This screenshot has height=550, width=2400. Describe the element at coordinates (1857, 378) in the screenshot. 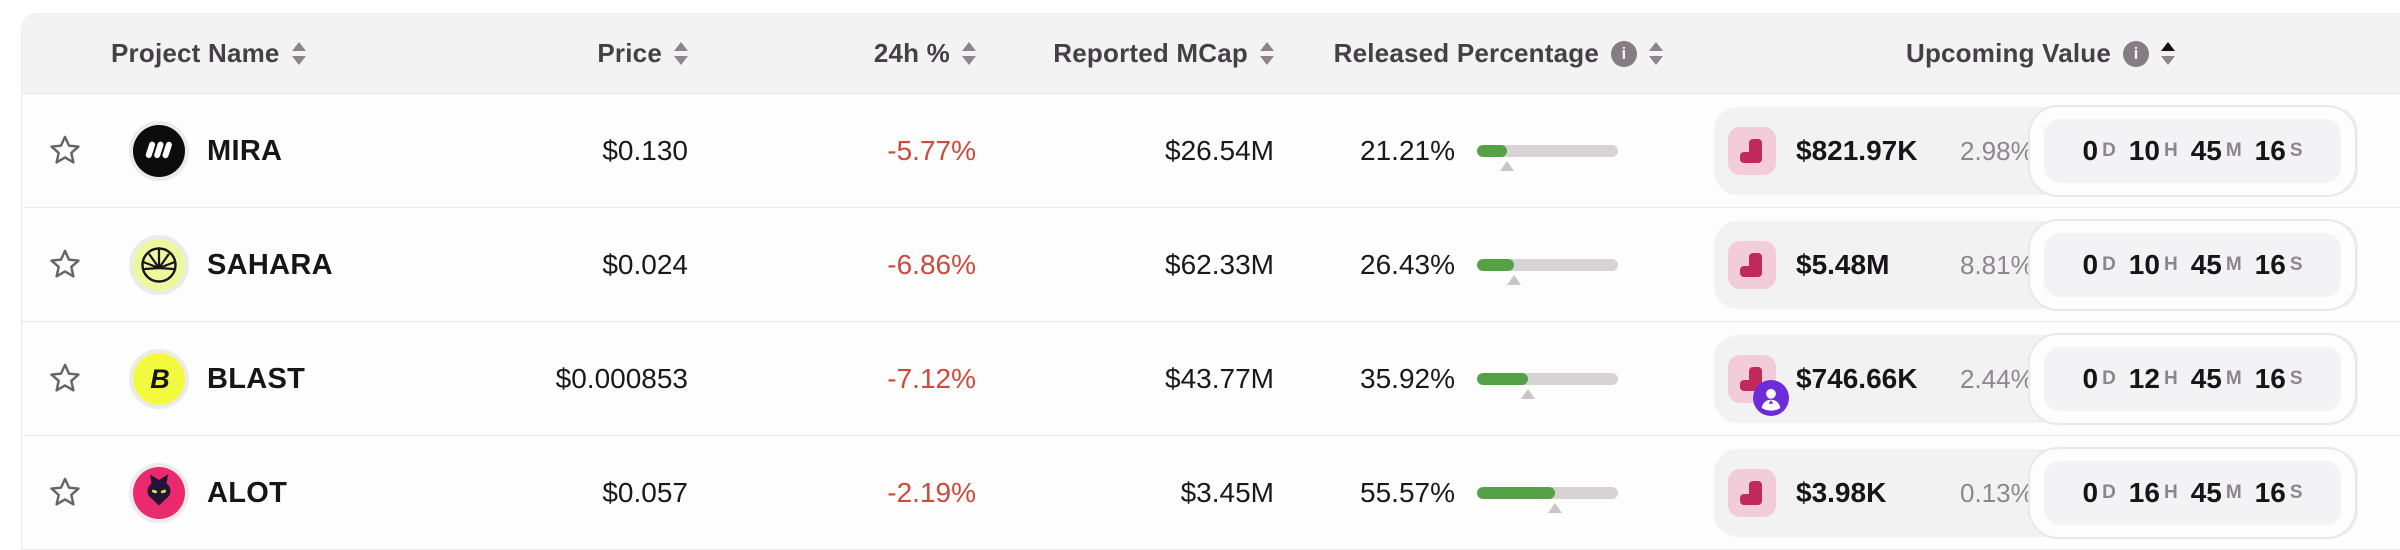

I see `upcoming-value: $746.66K` at that location.